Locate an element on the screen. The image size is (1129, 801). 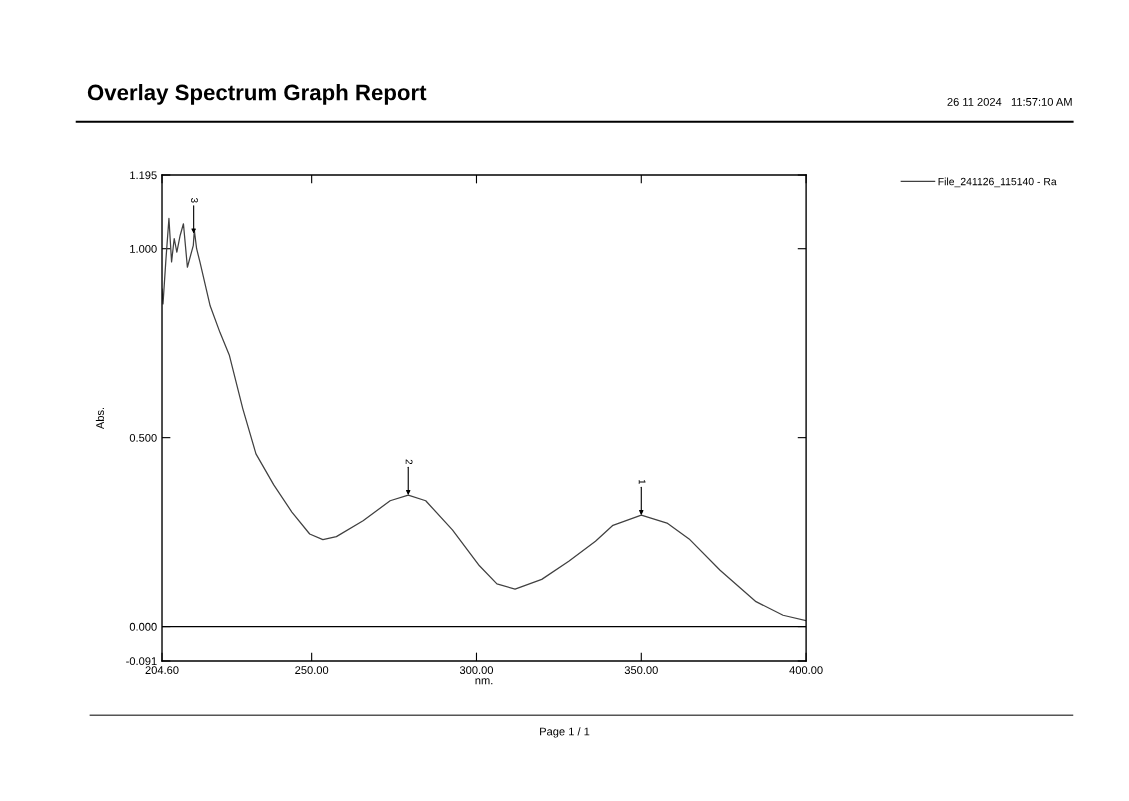
y-axis-title: Abs. is located at coordinates (100, 418).